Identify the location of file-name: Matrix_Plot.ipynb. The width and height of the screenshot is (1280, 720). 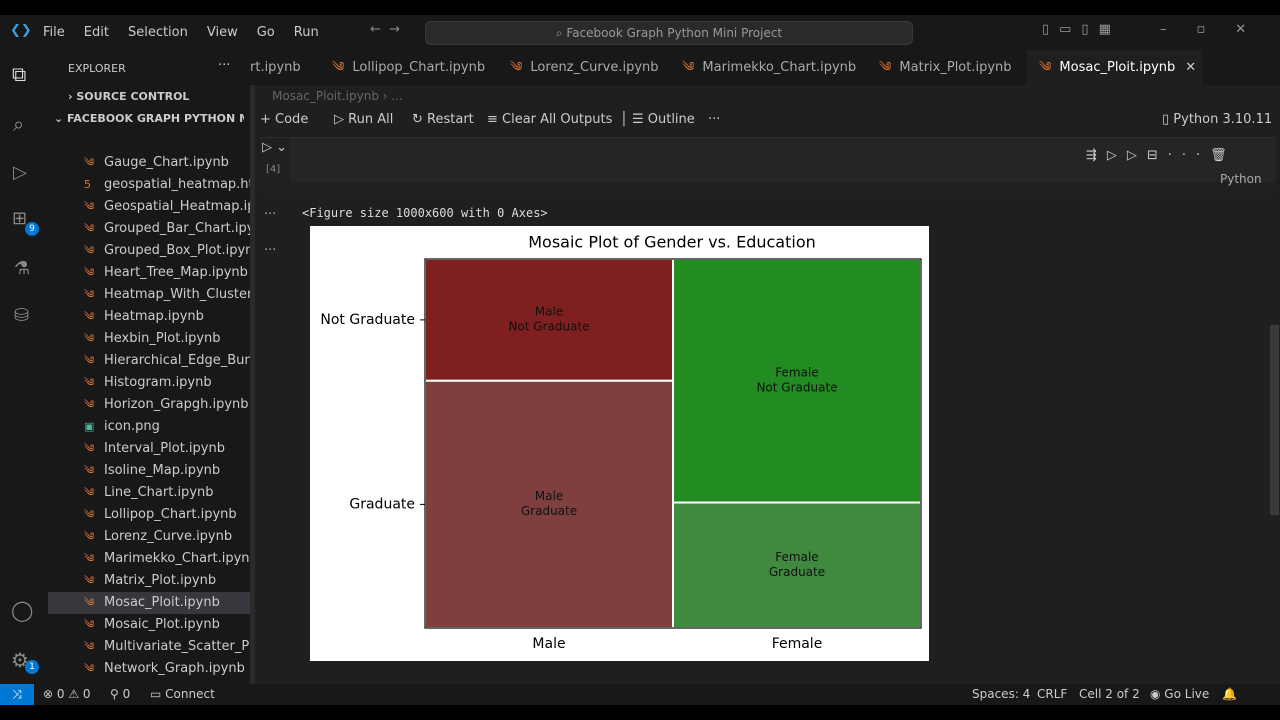
(160, 580).